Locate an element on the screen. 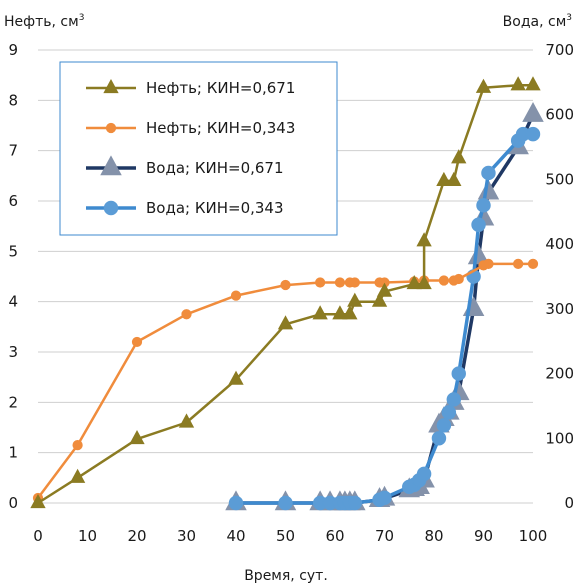 The image size is (576, 586). y-right-tick-label: 0 is located at coordinates (569, 503).